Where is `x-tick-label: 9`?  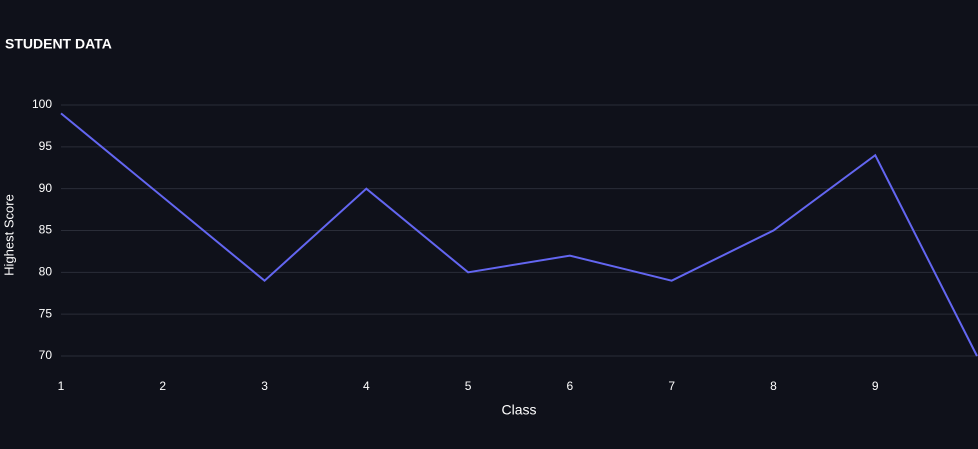 x-tick-label: 9 is located at coordinates (875, 386).